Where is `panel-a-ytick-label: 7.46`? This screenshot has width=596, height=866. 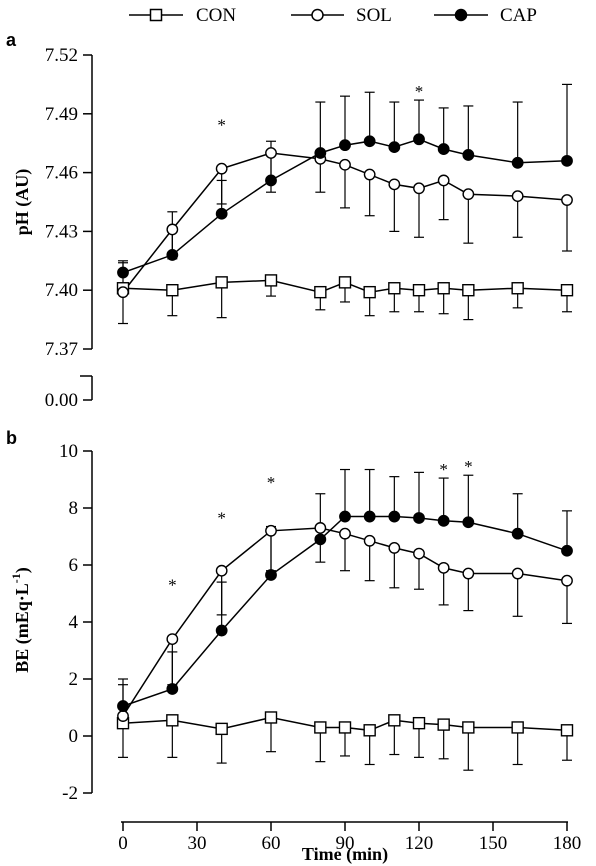
panel-a-ytick-label: 7.46 is located at coordinates (61, 173).